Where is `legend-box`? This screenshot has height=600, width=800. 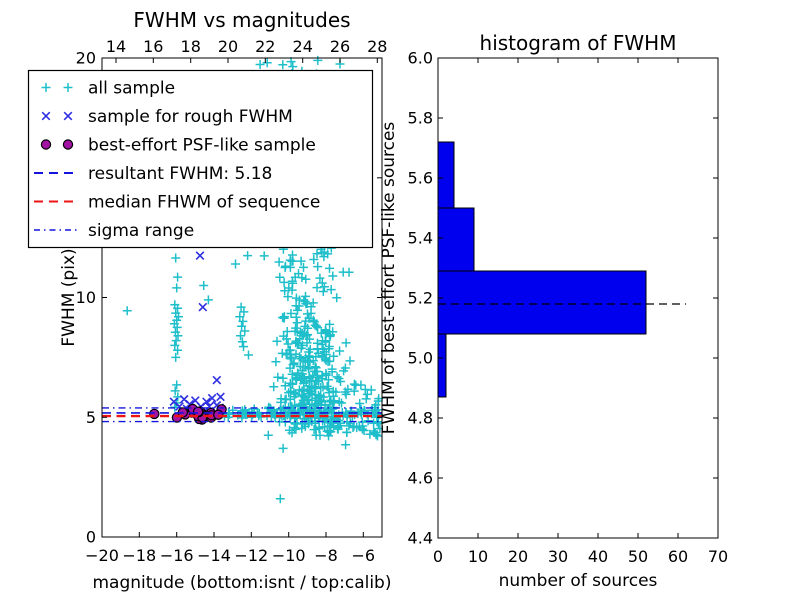
legend-box is located at coordinates (200, 159).